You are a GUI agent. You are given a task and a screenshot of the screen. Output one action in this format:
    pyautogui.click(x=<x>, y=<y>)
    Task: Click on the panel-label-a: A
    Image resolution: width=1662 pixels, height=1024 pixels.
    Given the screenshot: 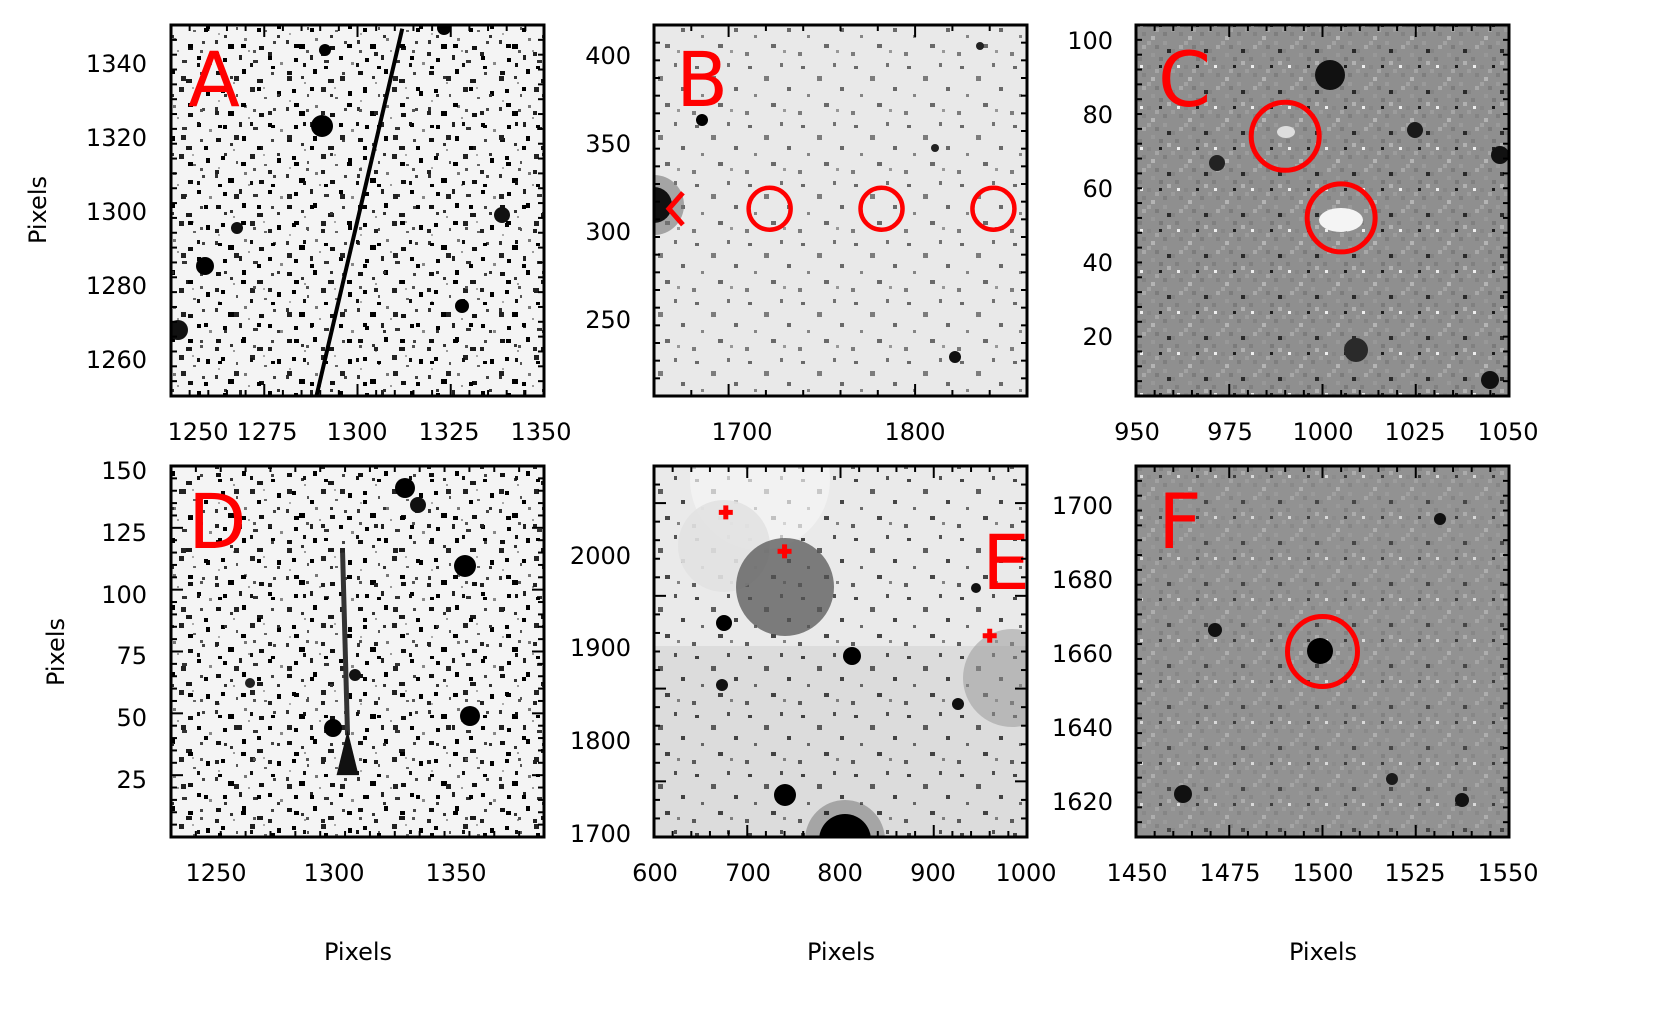 What is the action you would take?
    pyautogui.click(x=214, y=79)
    